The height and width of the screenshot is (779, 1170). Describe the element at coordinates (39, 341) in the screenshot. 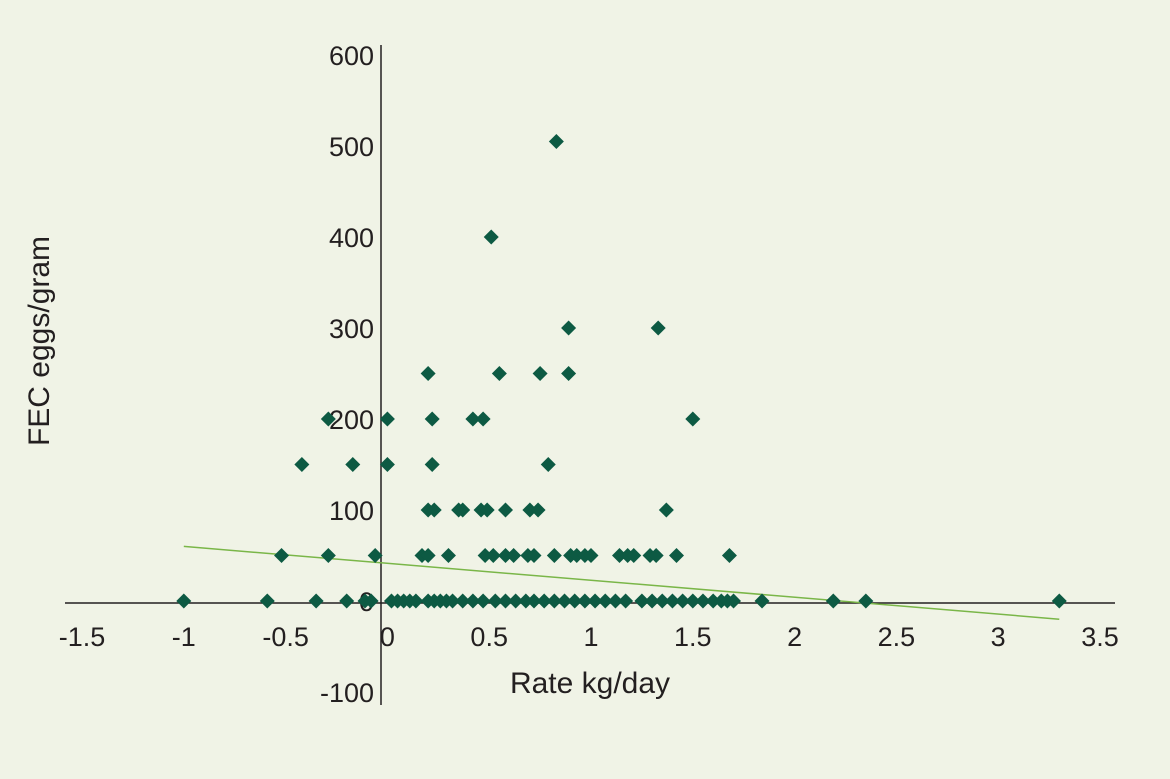

I see `y-axis-title: FEC eggs/gram` at that location.